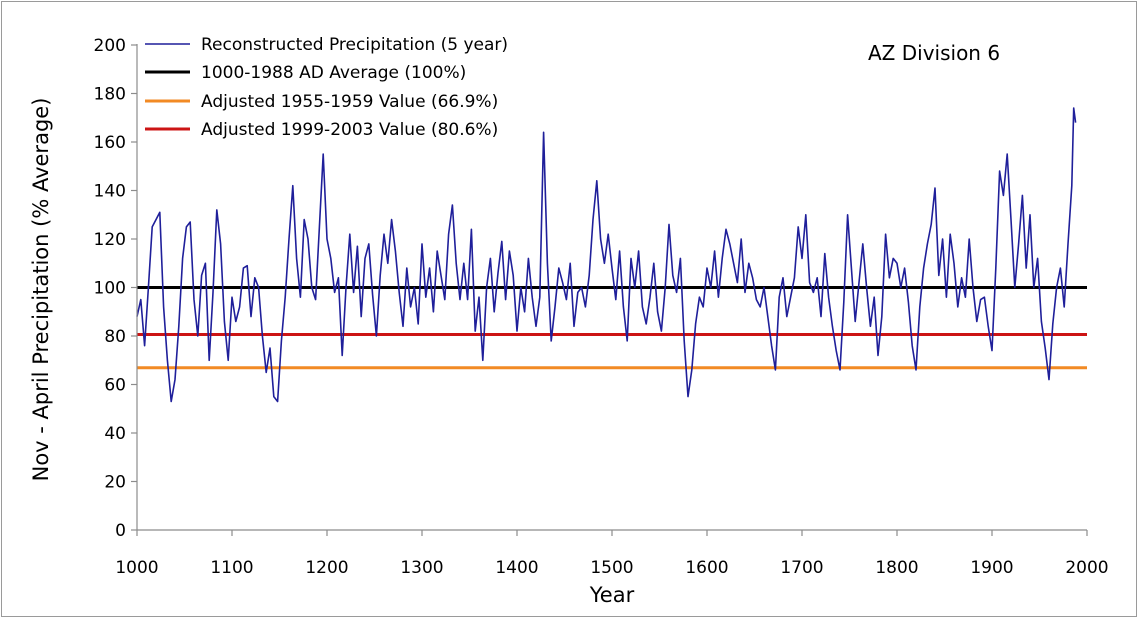 The image size is (1140, 620). What do you see at coordinates (801, 568) in the screenshot?
I see `x-tick-label: 1700` at bounding box center [801, 568].